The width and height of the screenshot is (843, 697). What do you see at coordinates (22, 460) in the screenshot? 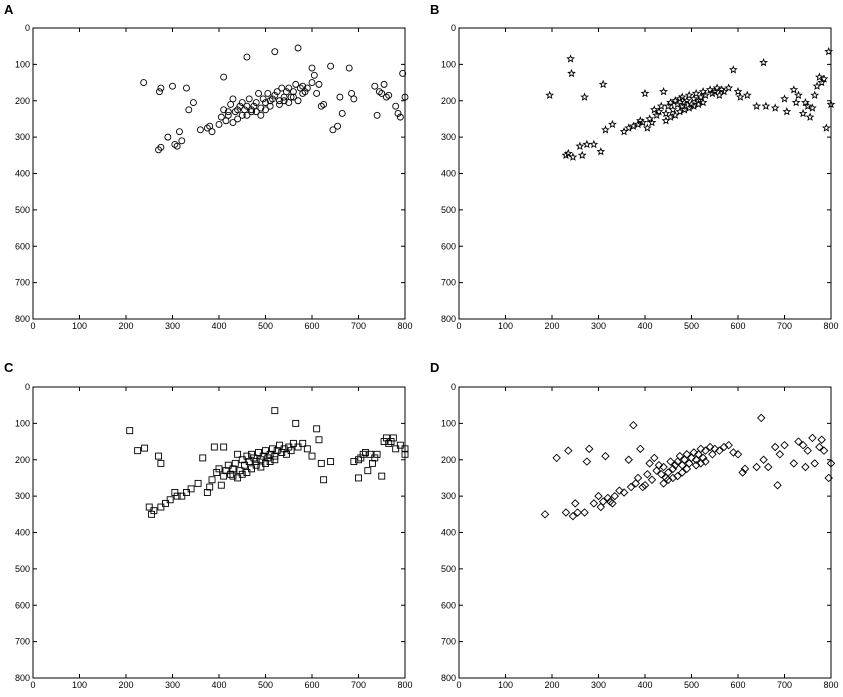
I see `y-tick-label: 200` at bounding box center [22, 460].